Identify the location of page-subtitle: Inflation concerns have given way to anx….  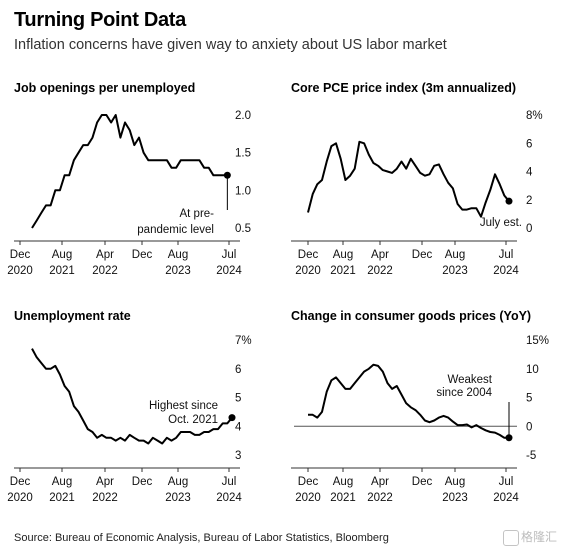
(230, 45).